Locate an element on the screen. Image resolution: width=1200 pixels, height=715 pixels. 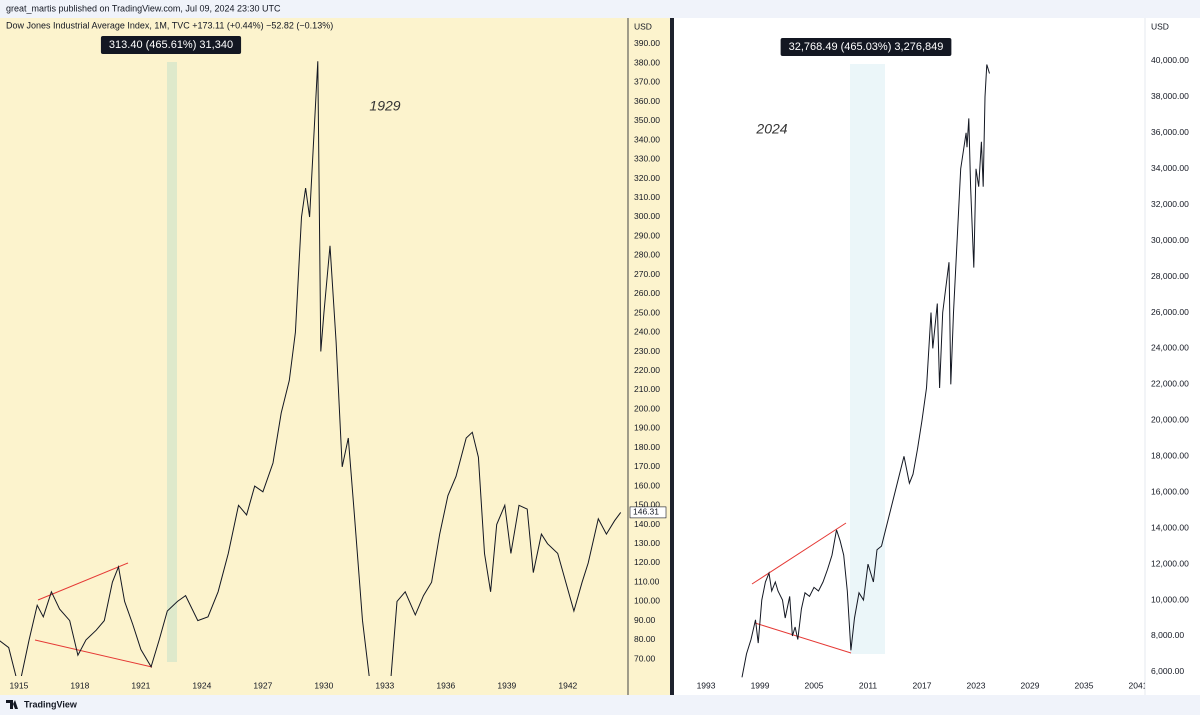
x-tick-label: 1930 is located at coordinates (323, 685).